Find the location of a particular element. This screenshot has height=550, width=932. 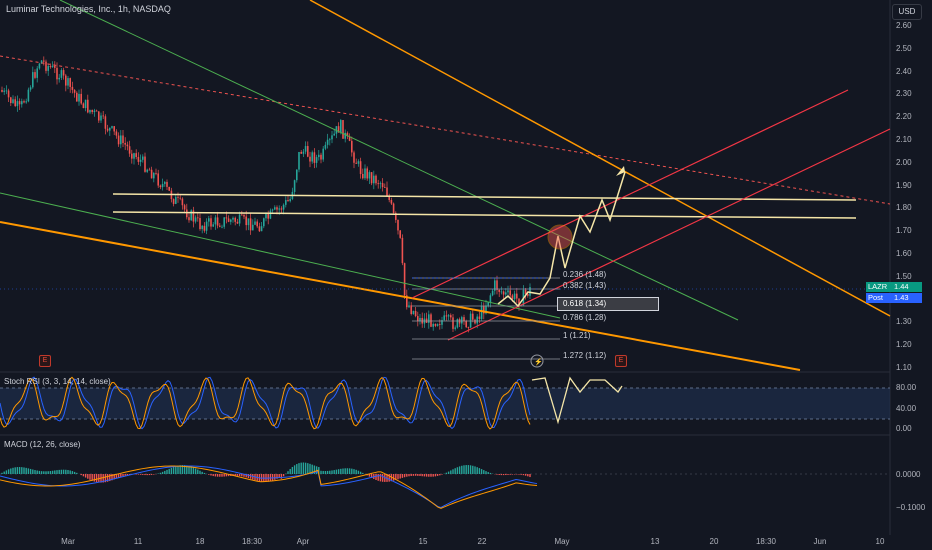

target-circle is located at coordinates (560, 237).